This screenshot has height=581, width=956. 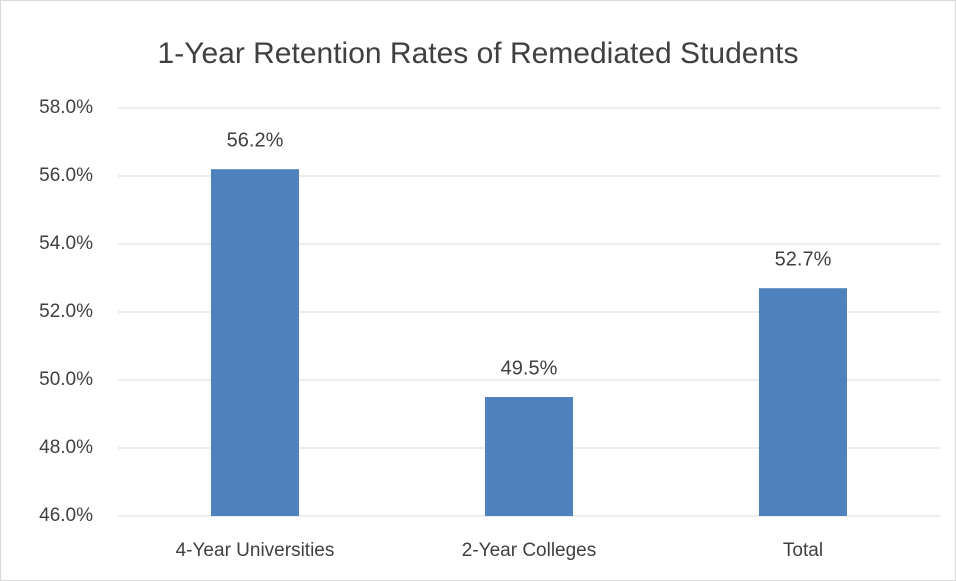 What do you see at coordinates (66, 379) in the screenshot?
I see `y-tick-label: 50.0%` at bounding box center [66, 379].